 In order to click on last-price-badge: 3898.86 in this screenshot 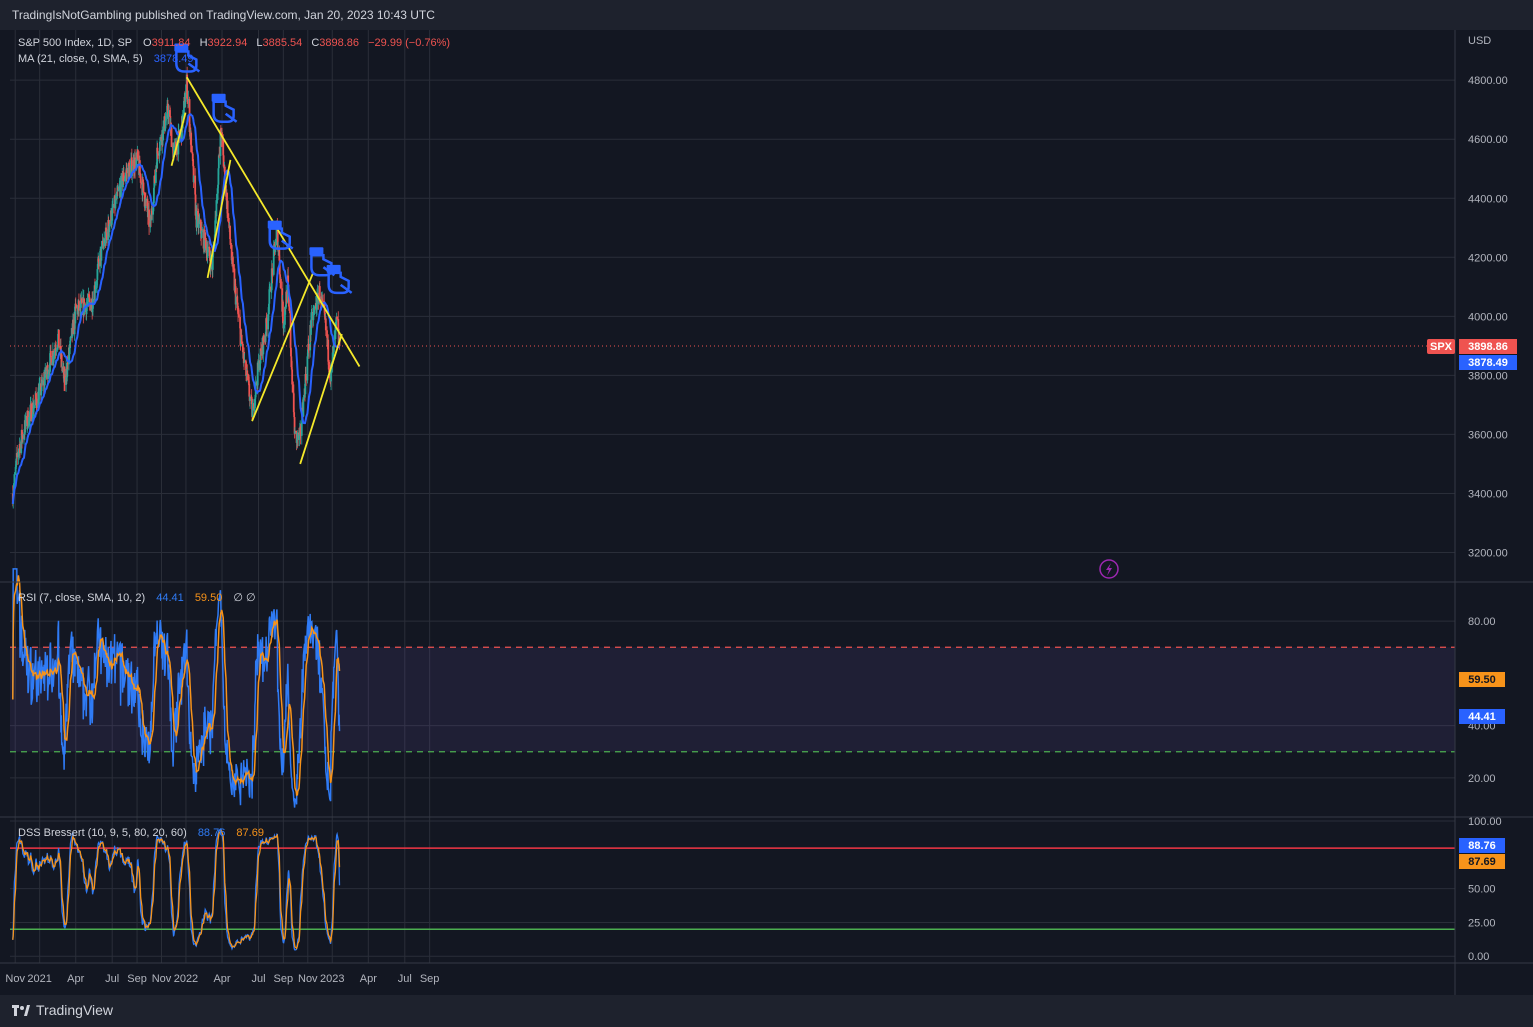, I will do `click(1488, 346)`.